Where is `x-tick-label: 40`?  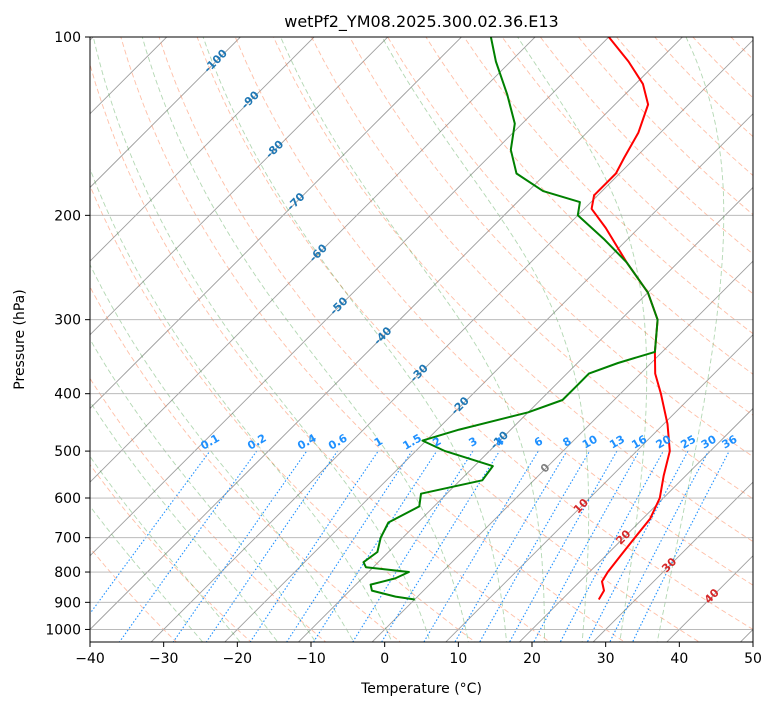 x-tick-label: 40 is located at coordinates (679, 659).